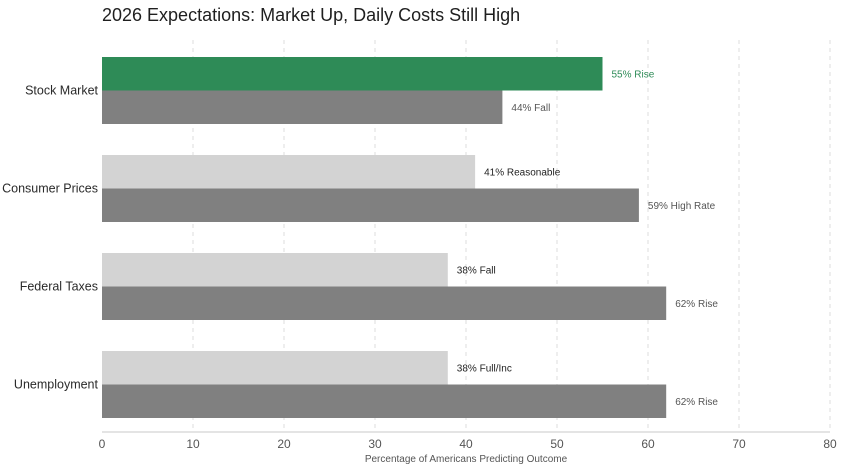 The height and width of the screenshot is (471, 844). Describe the element at coordinates (557, 444) in the screenshot. I see `x-tick-label: 50` at that location.